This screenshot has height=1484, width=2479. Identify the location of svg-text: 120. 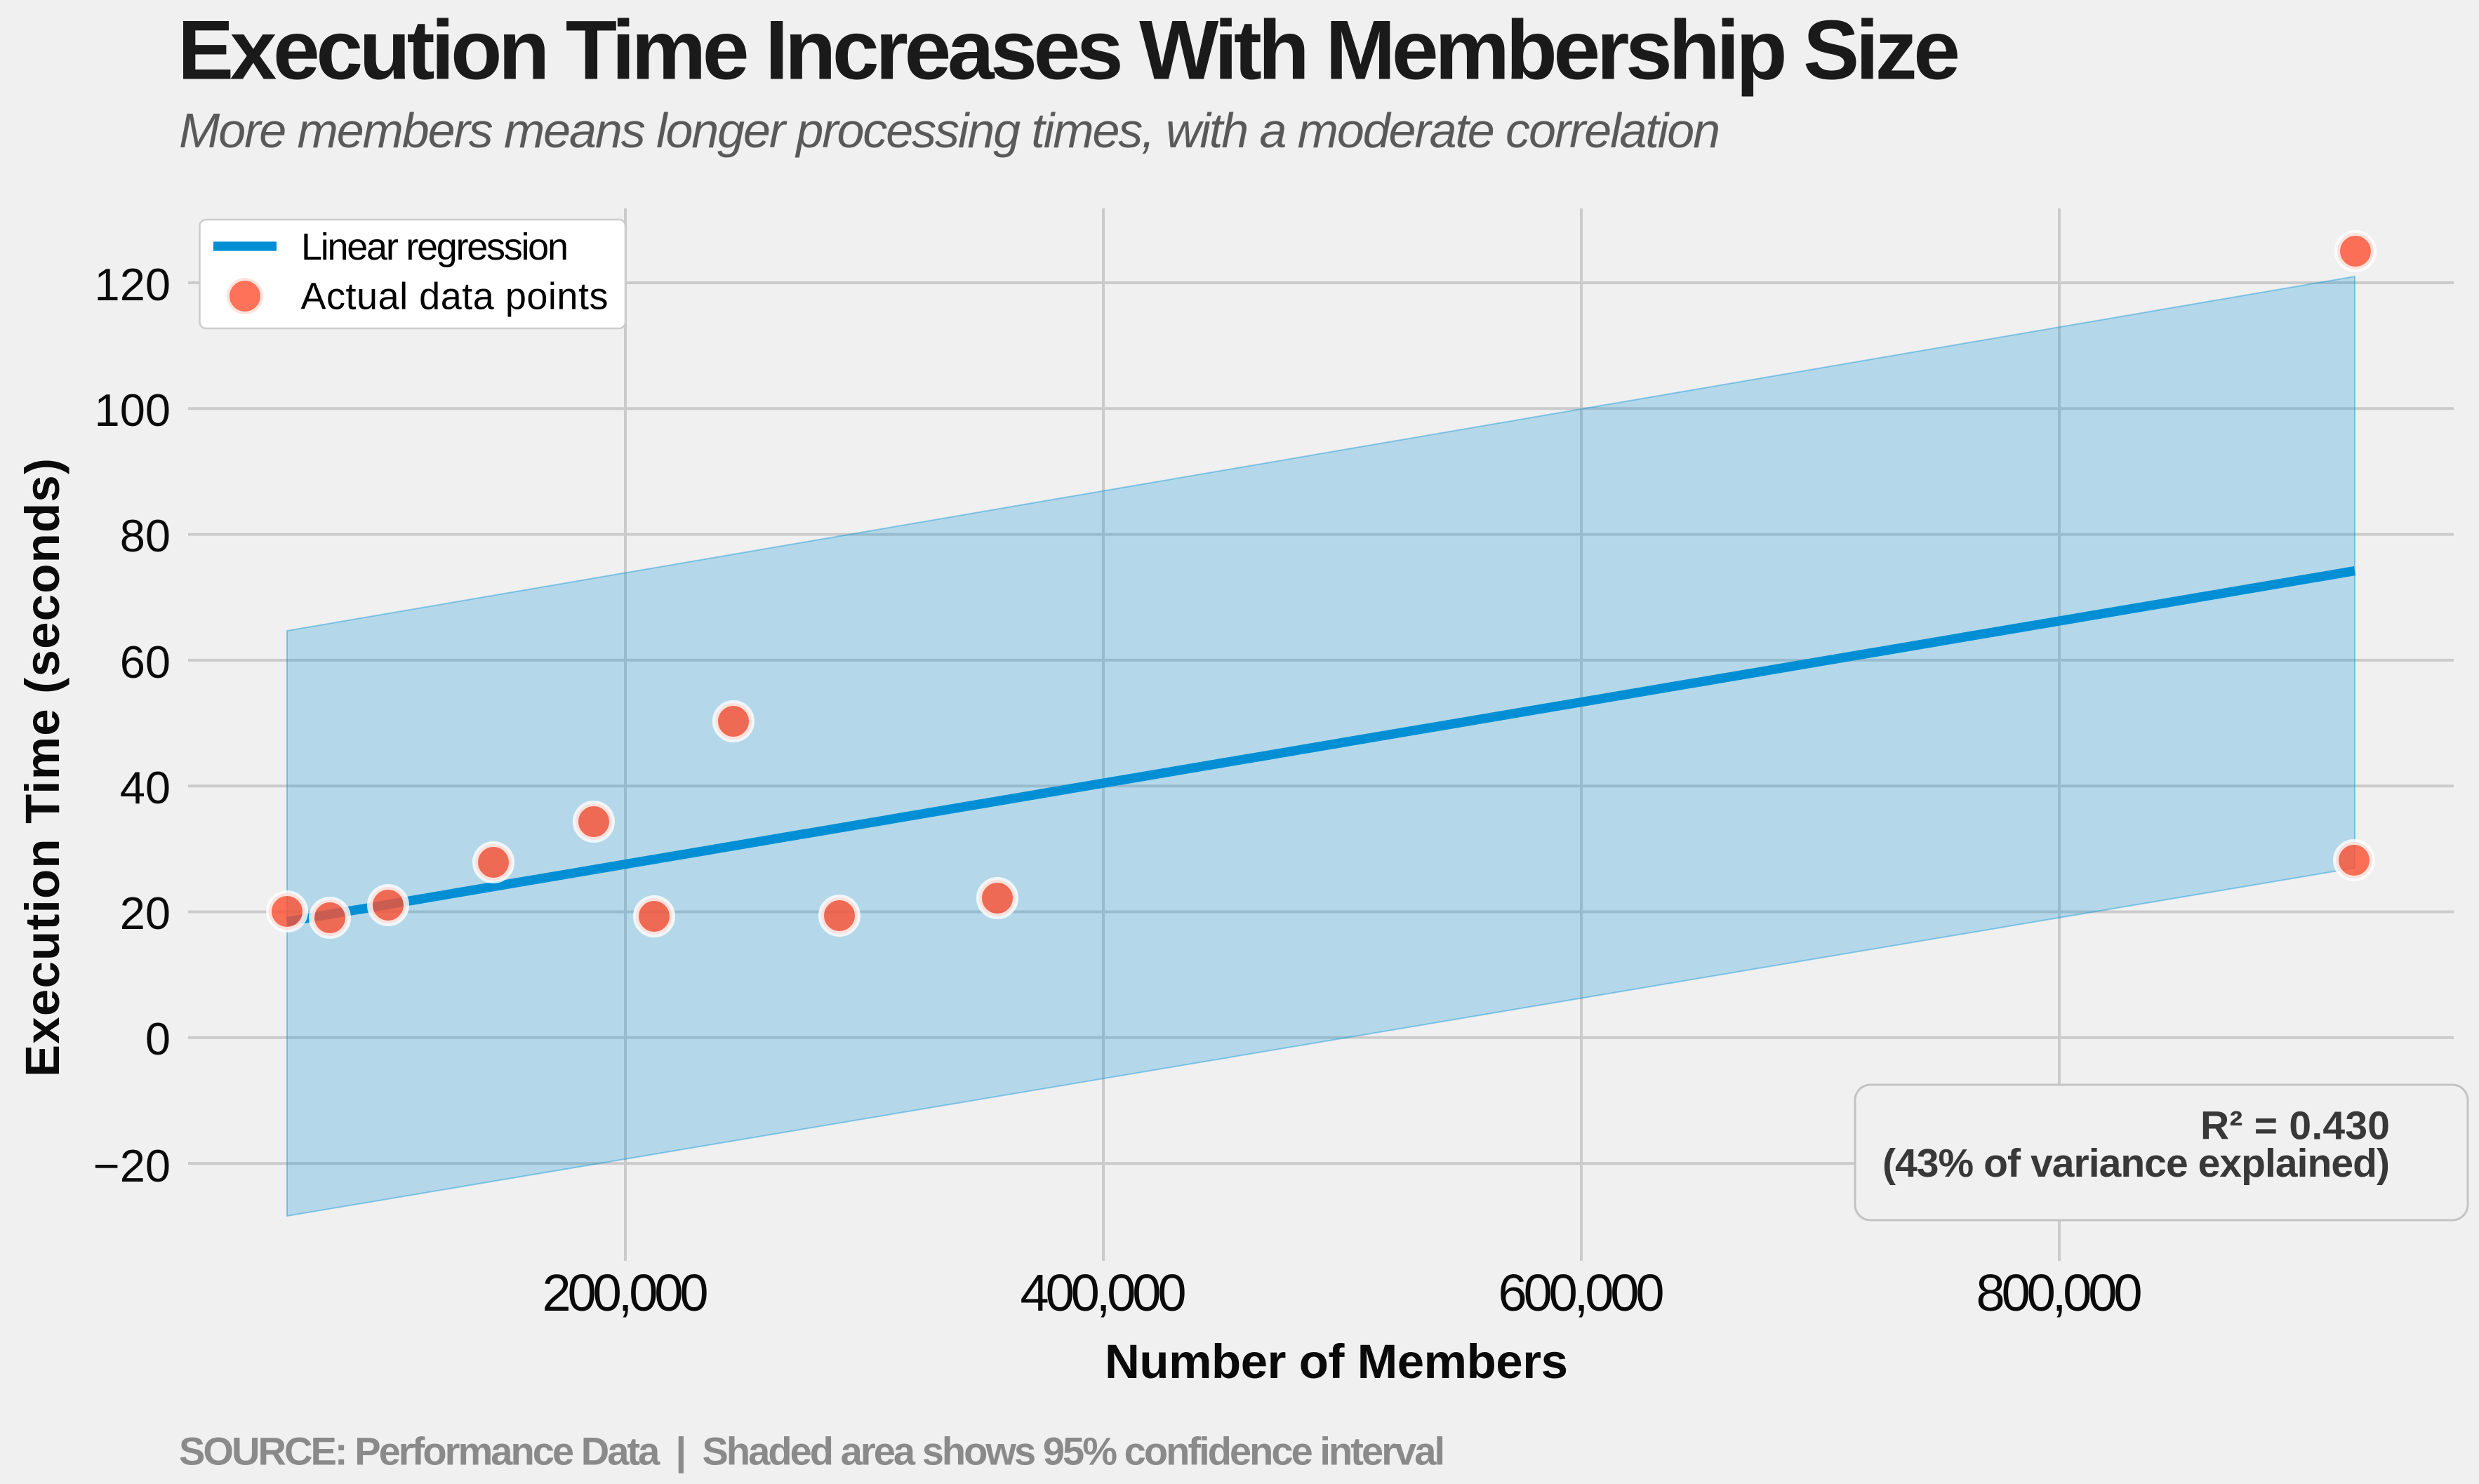
(133, 284).